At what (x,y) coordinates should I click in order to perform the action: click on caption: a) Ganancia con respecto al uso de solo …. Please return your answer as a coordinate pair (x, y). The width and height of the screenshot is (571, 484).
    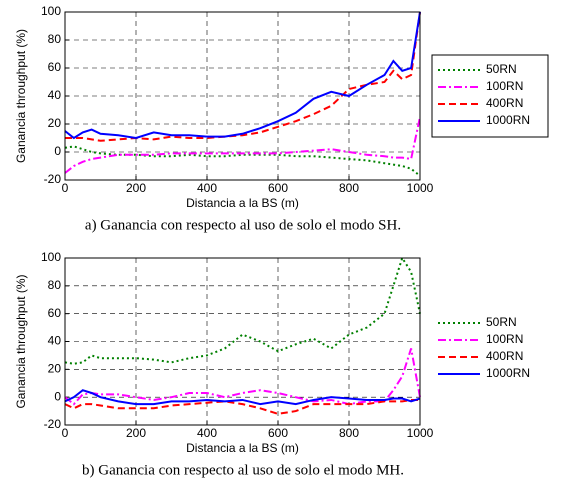
    Looking at the image, I should click on (243, 225).